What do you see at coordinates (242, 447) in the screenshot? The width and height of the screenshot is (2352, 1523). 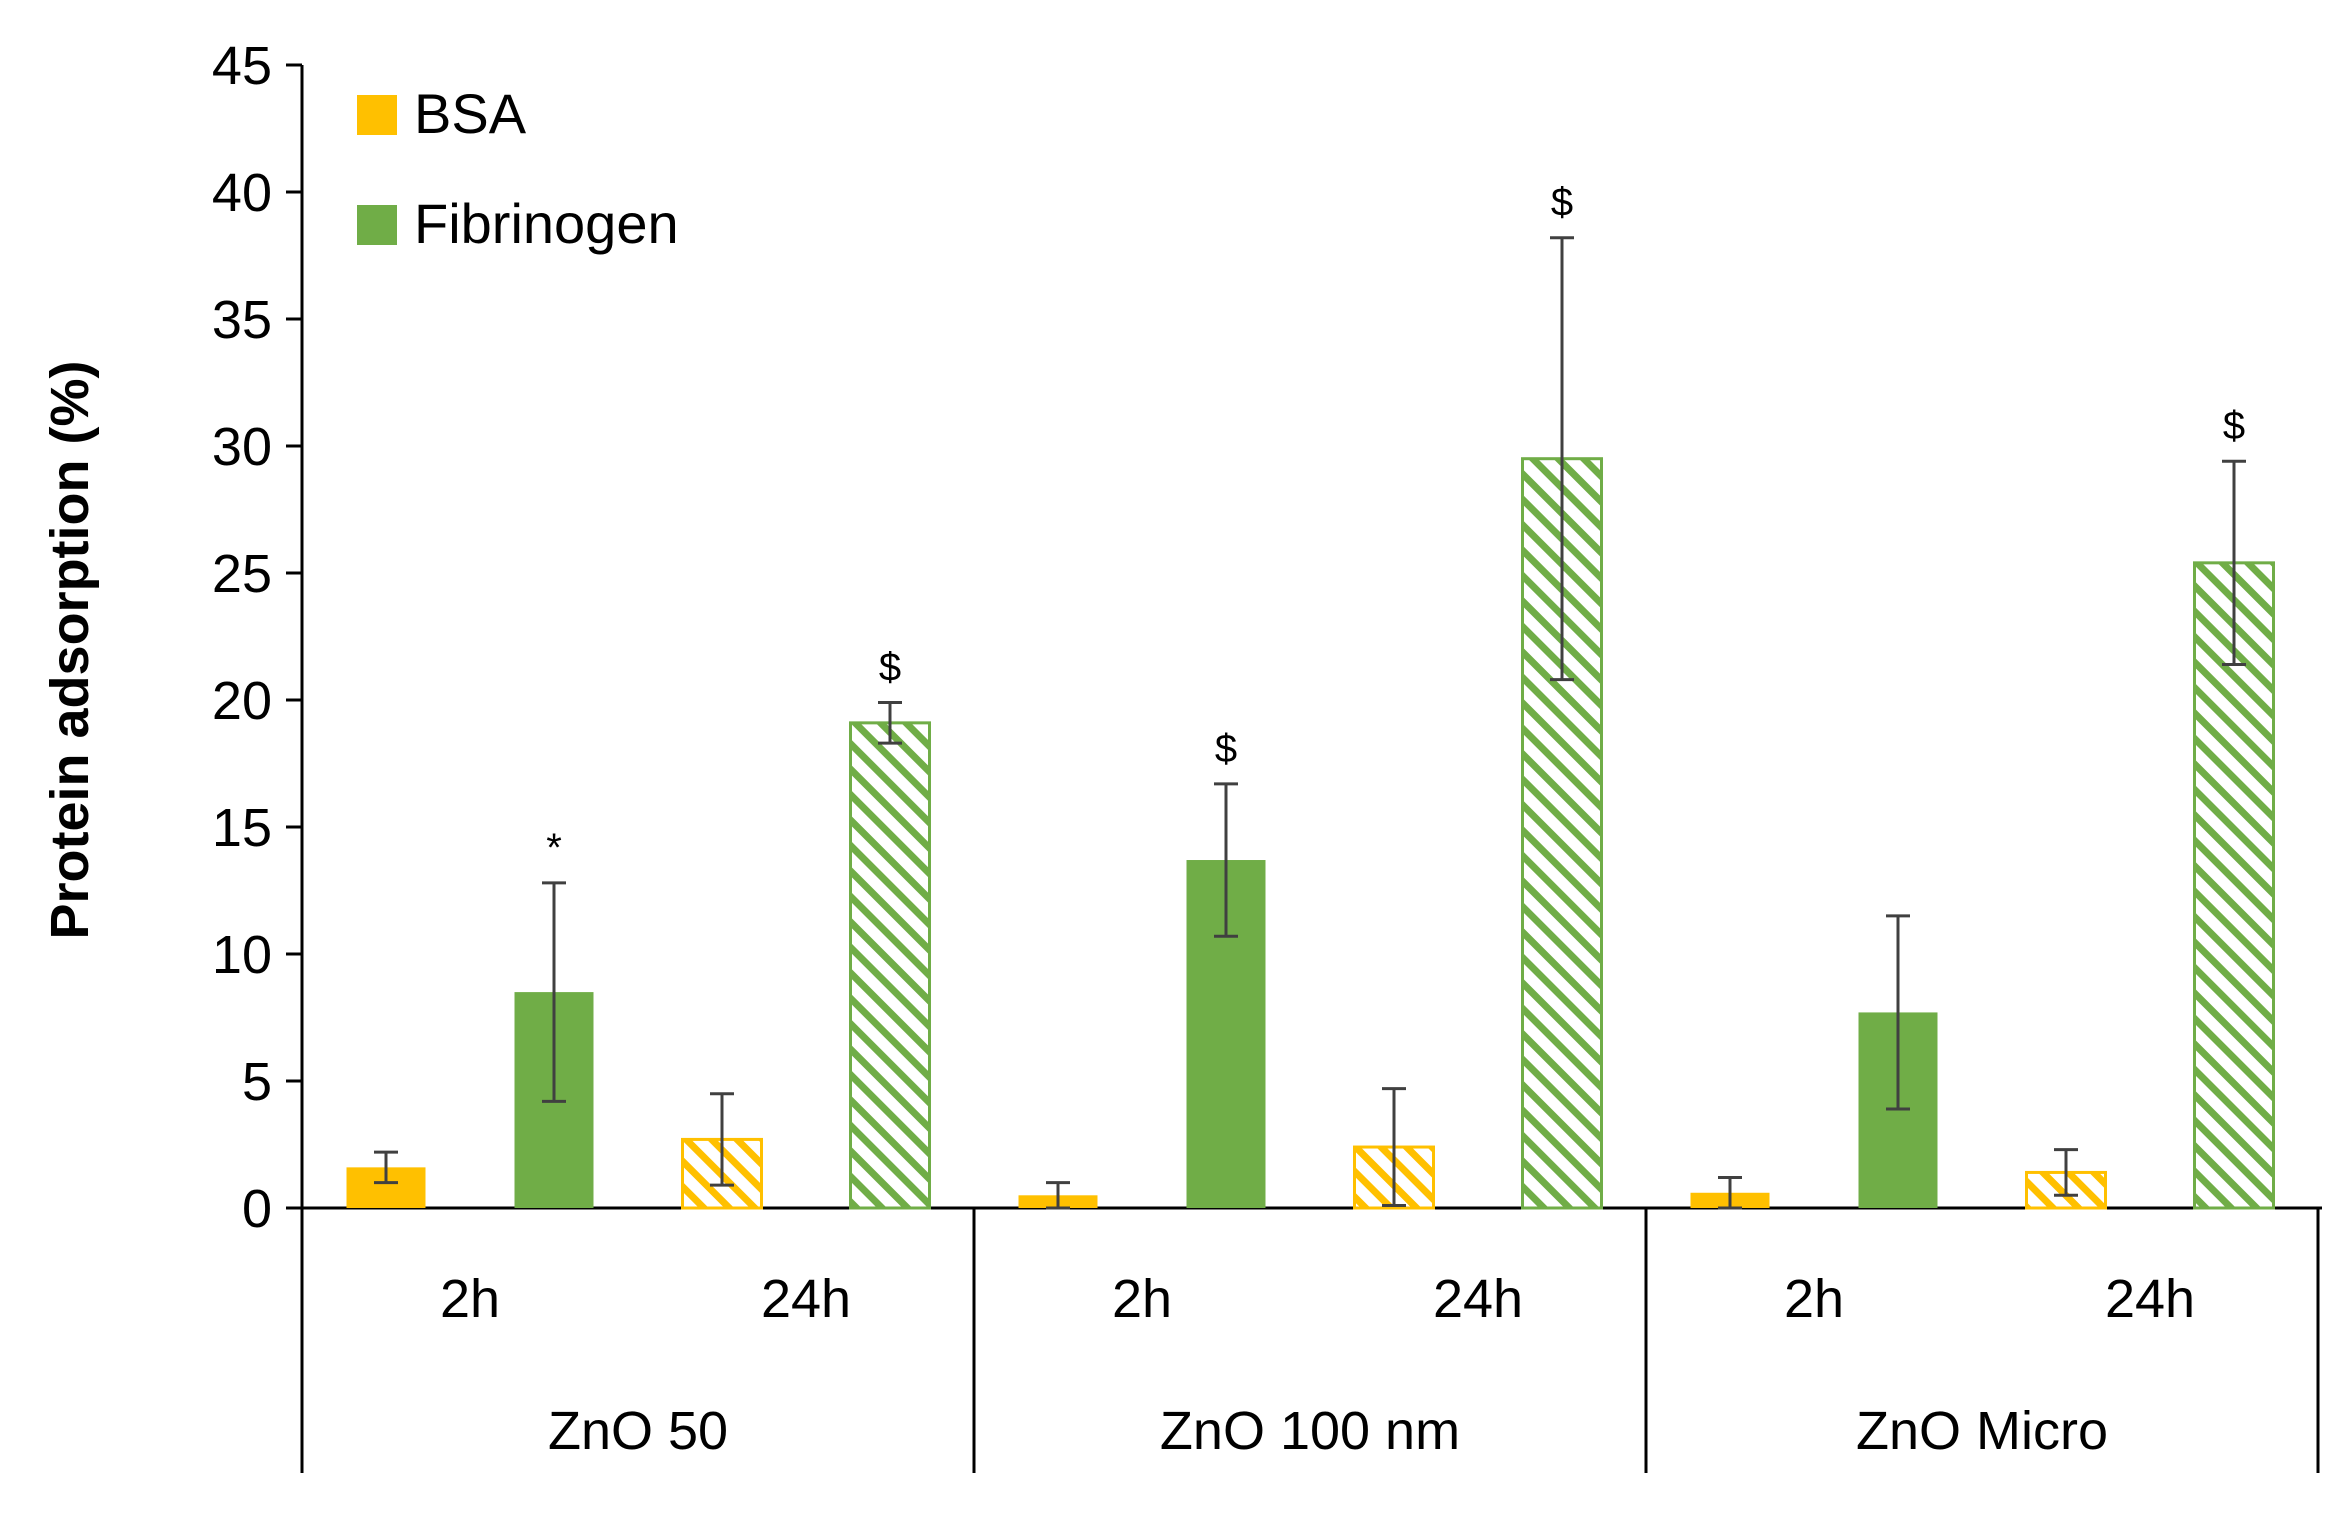 I see `y-tick-label: 30` at bounding box center [242, 447].